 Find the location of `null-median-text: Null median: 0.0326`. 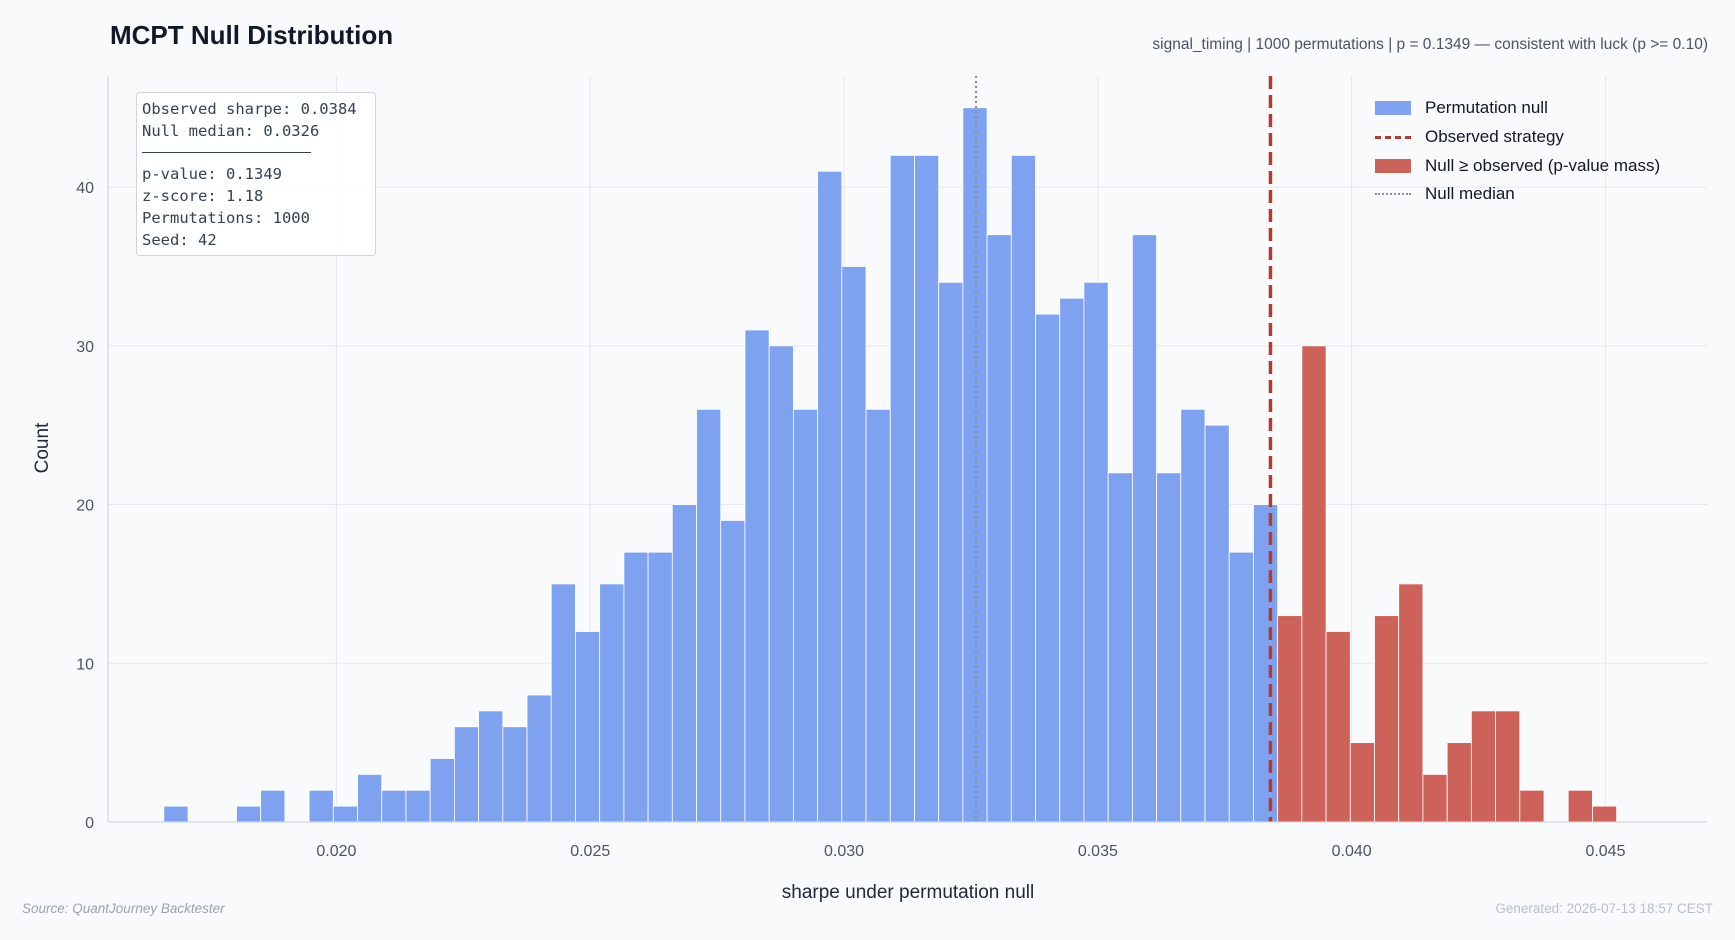

null-median-text: Null median: 0.0326 is located at coordinates (231, 131).